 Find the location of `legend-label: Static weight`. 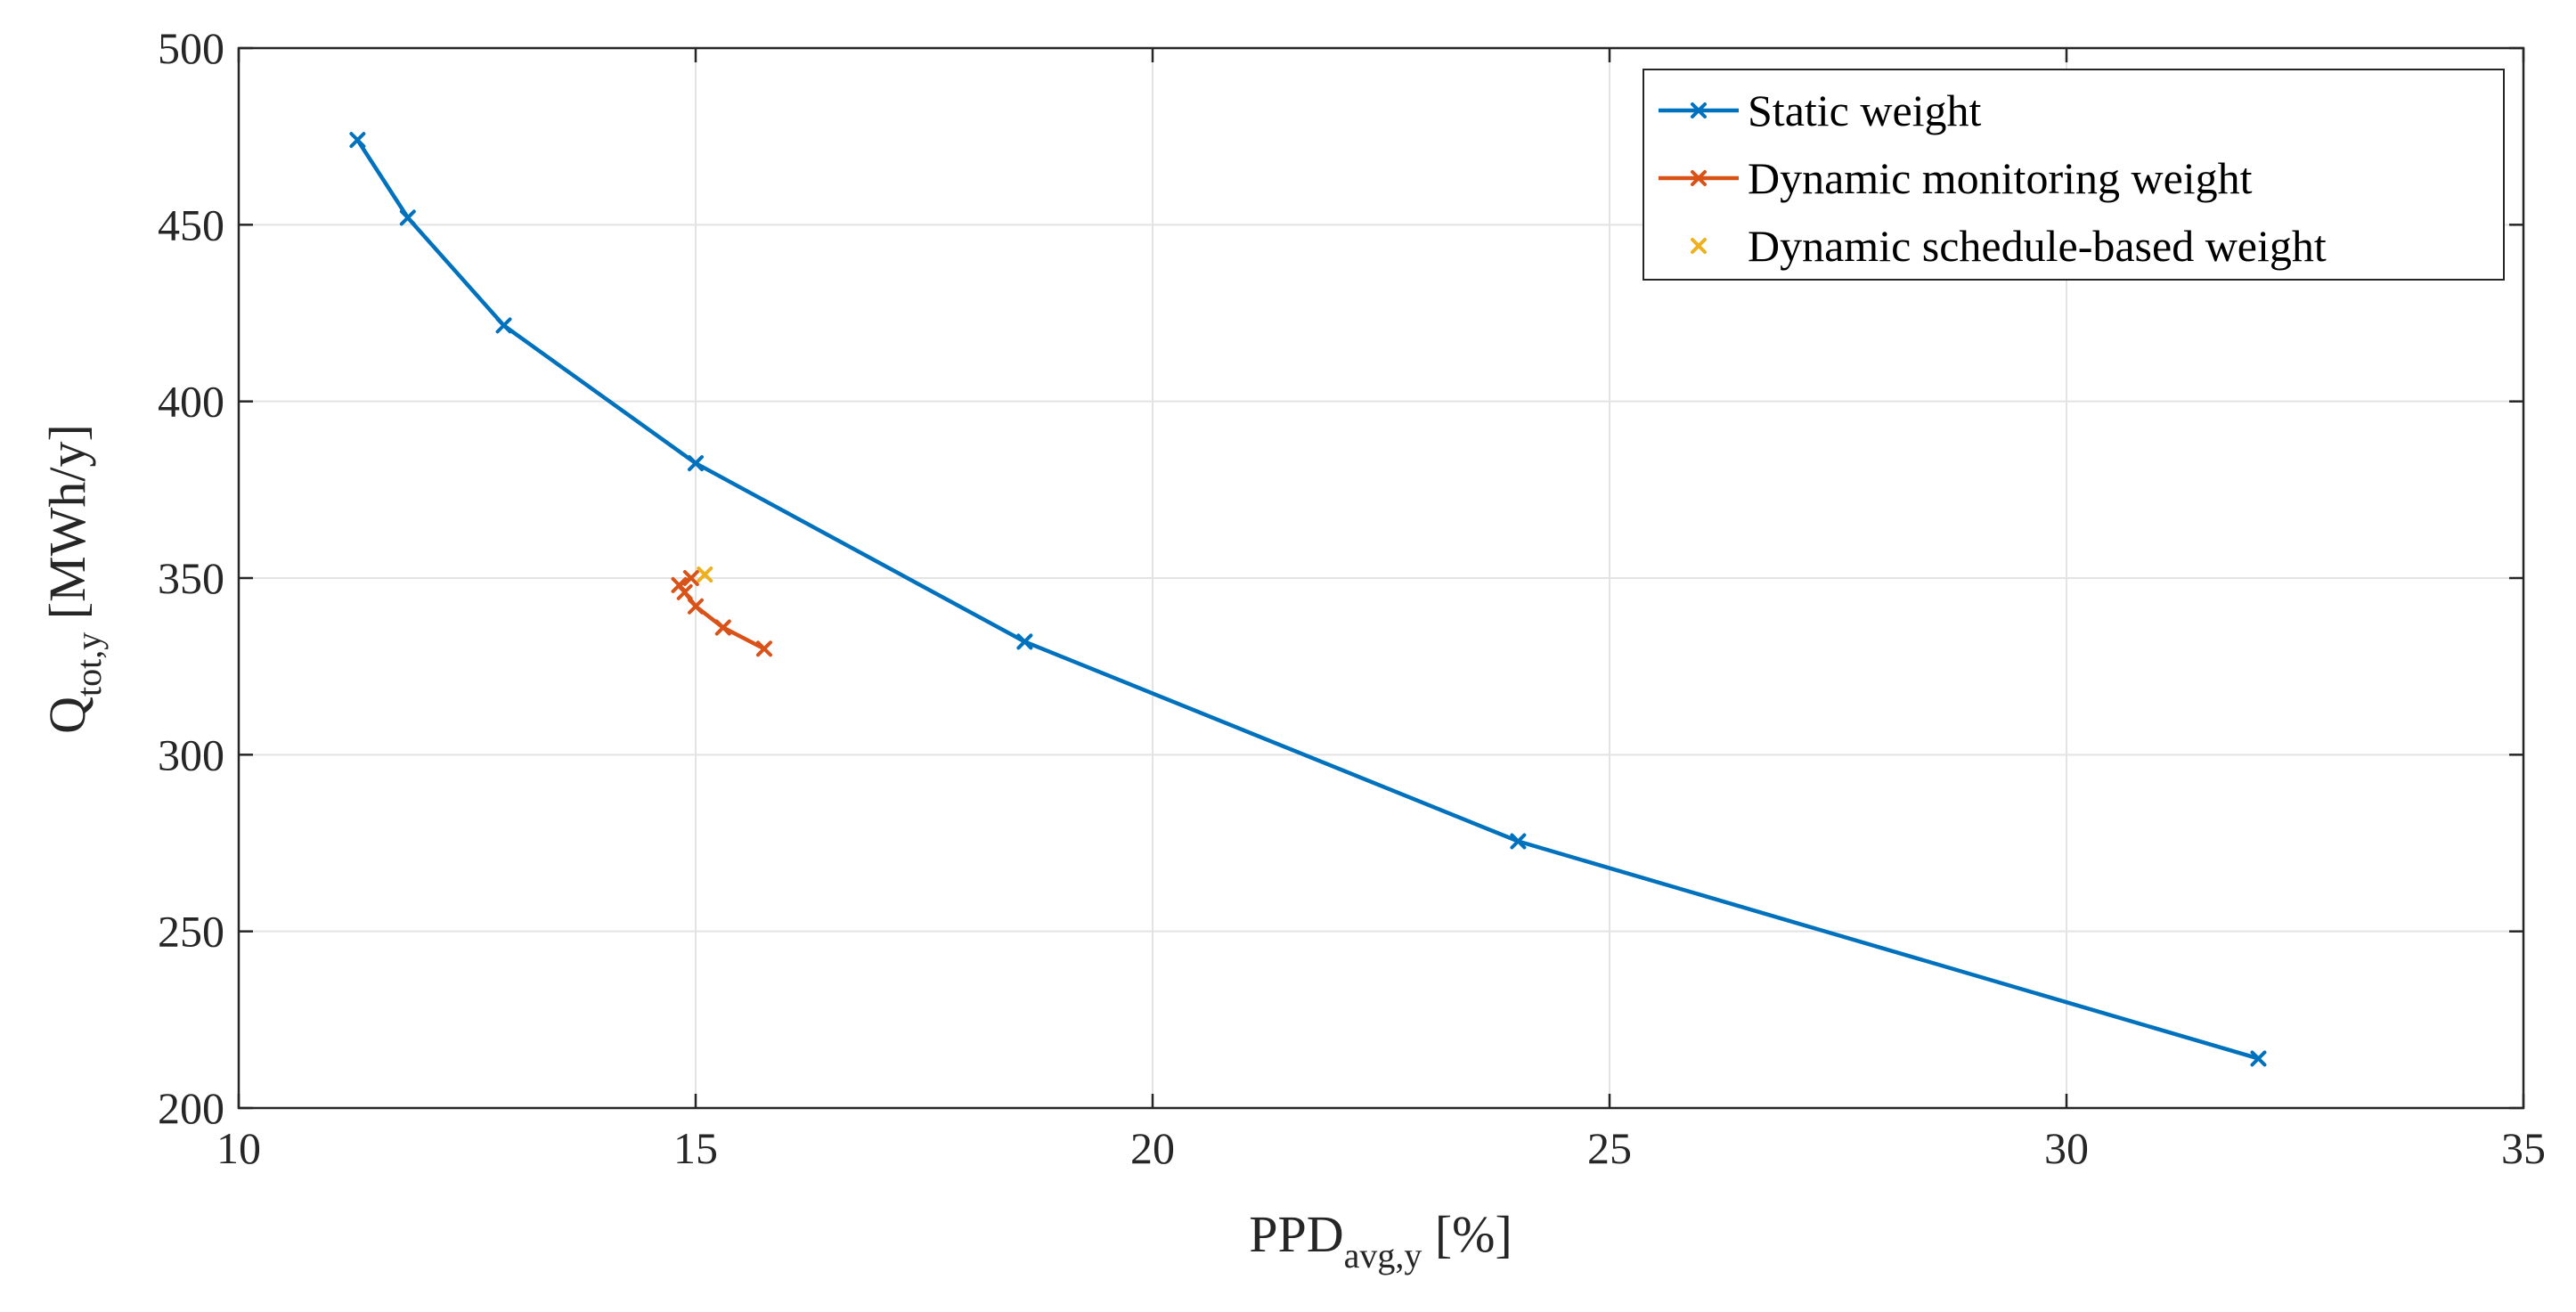

legend-label: Static weight is located at coordinates (1865, 110).